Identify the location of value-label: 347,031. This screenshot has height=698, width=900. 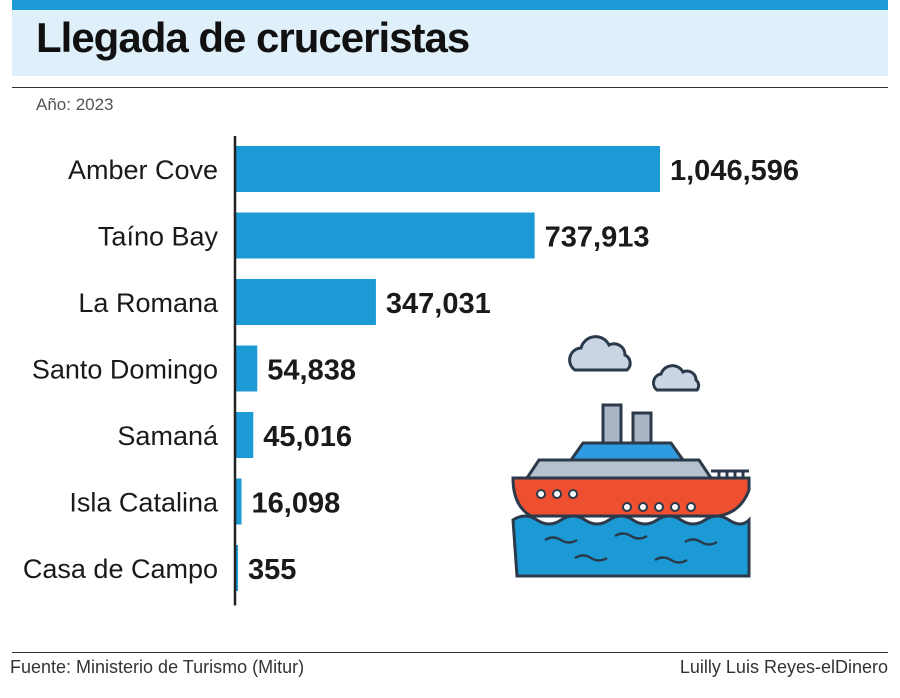
(438, 304).